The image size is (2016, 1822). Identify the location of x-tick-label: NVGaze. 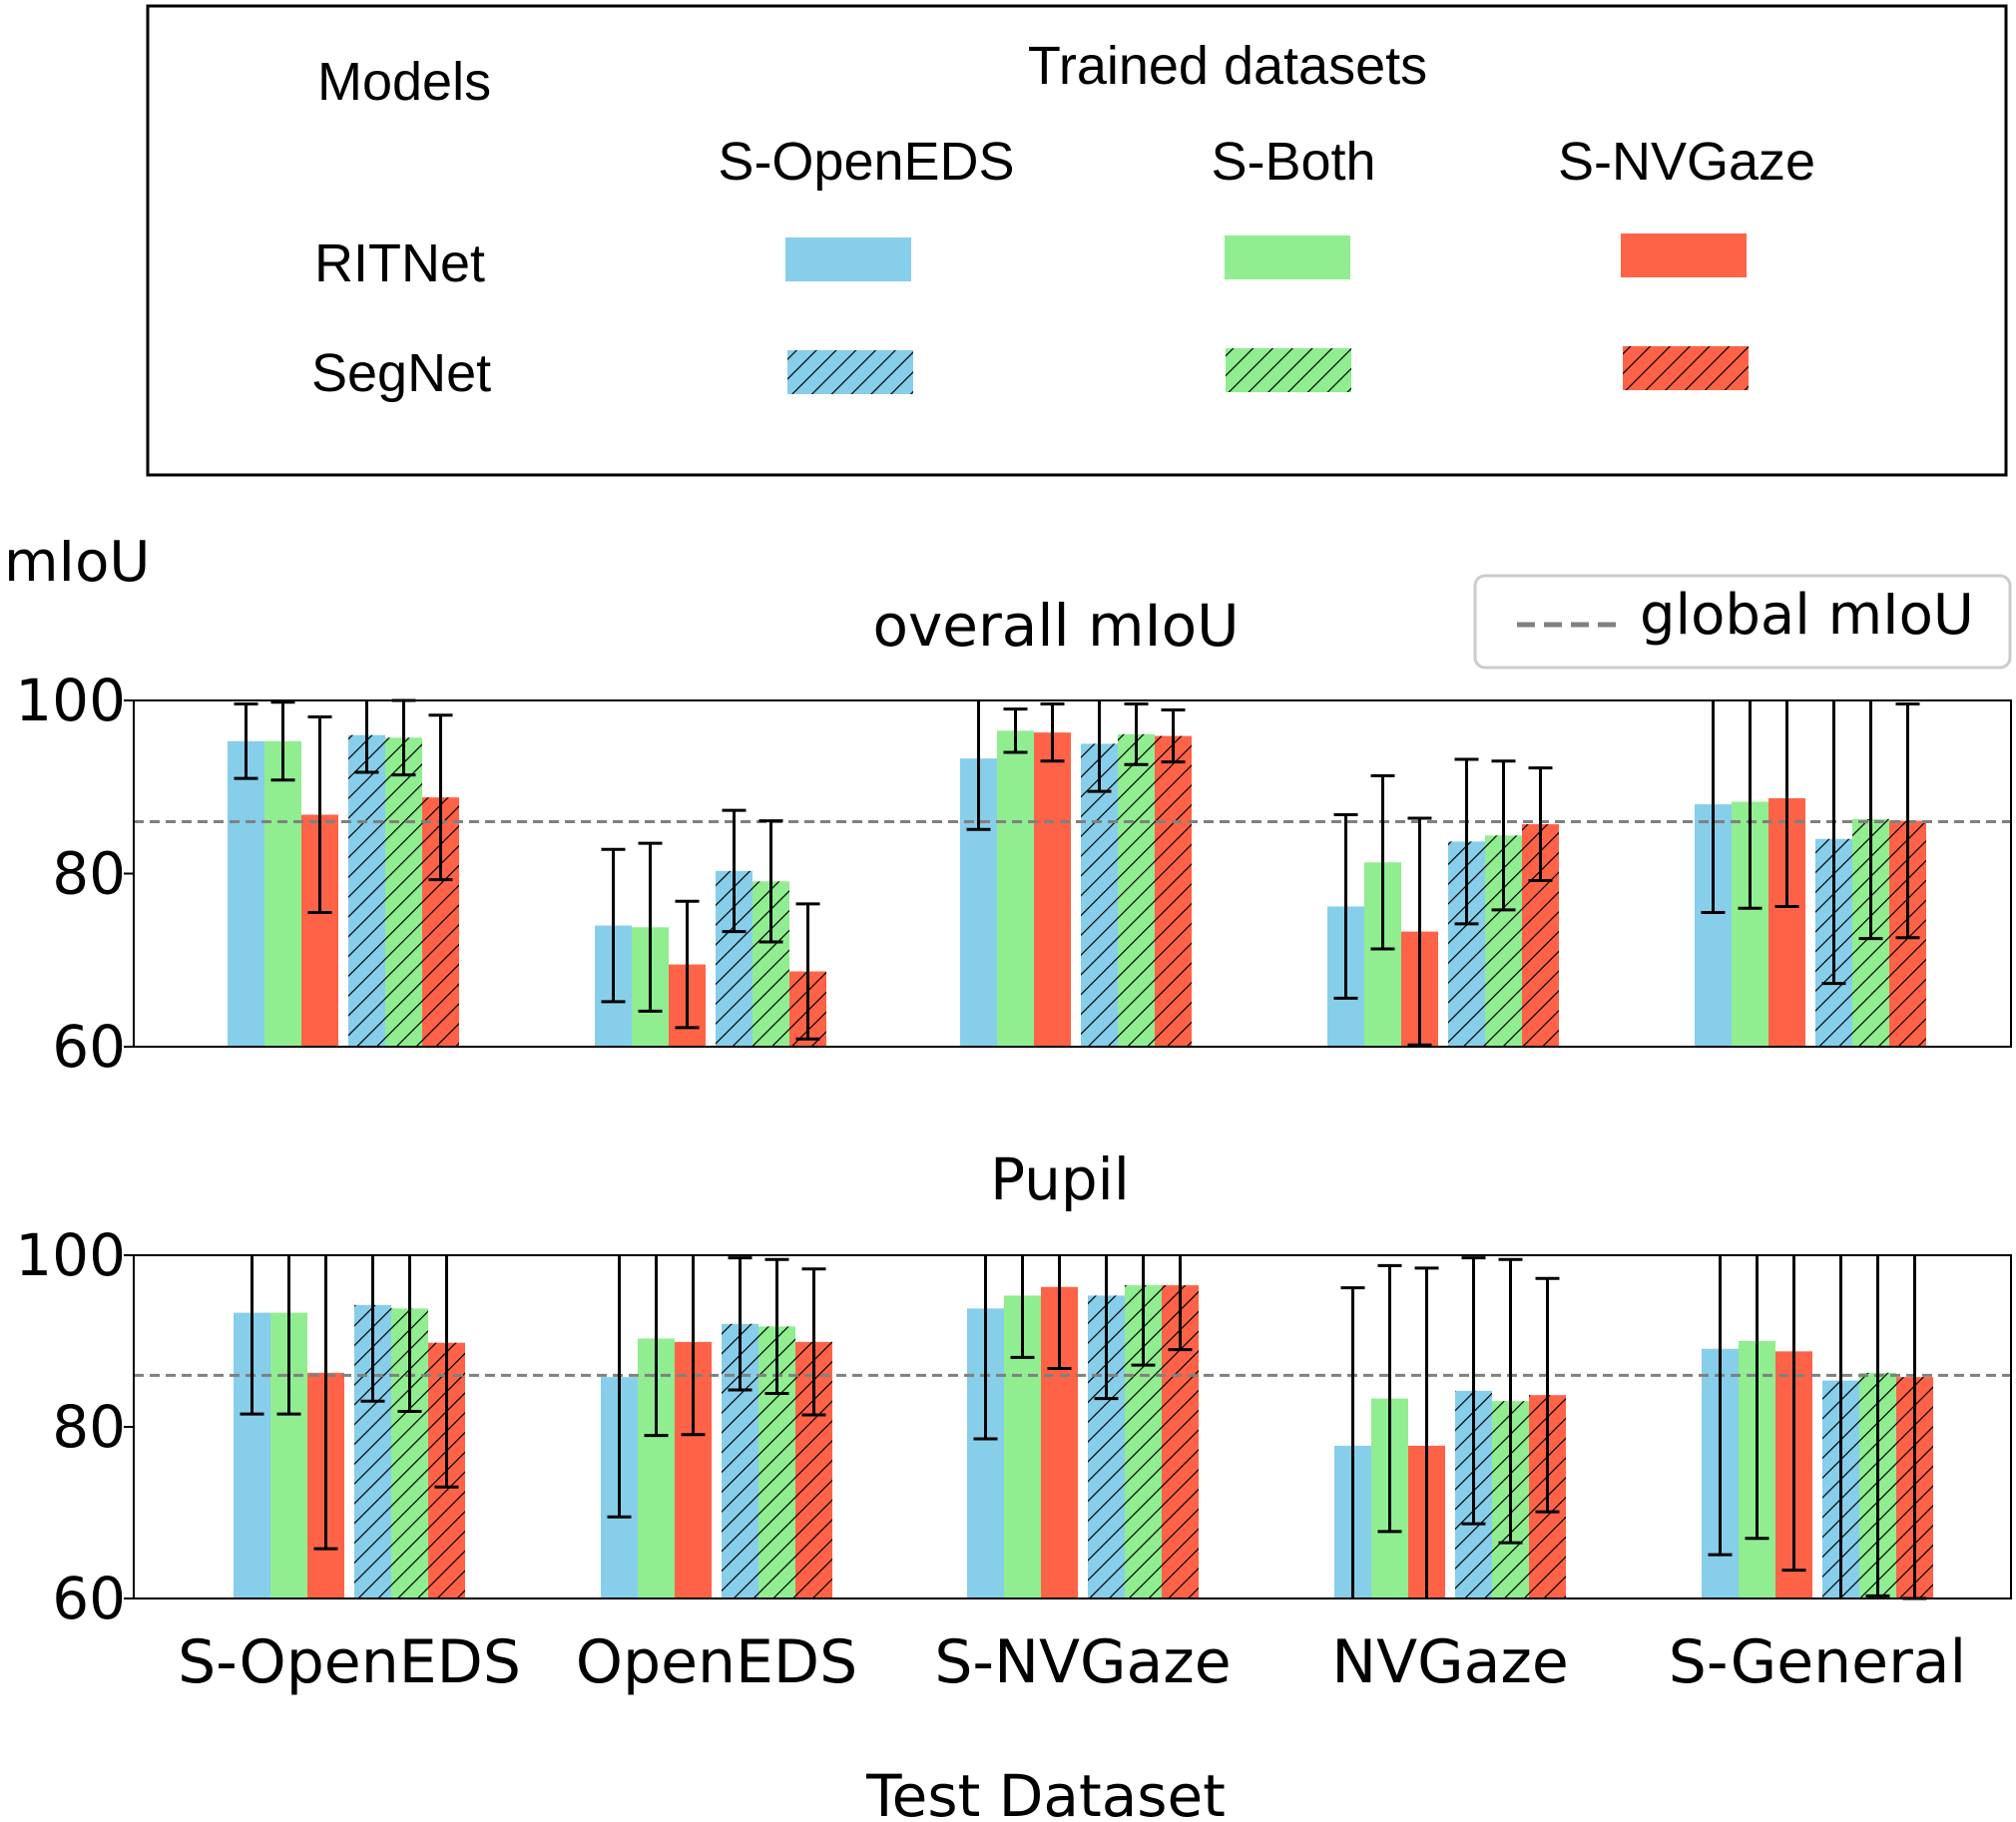
(1450, 1662).